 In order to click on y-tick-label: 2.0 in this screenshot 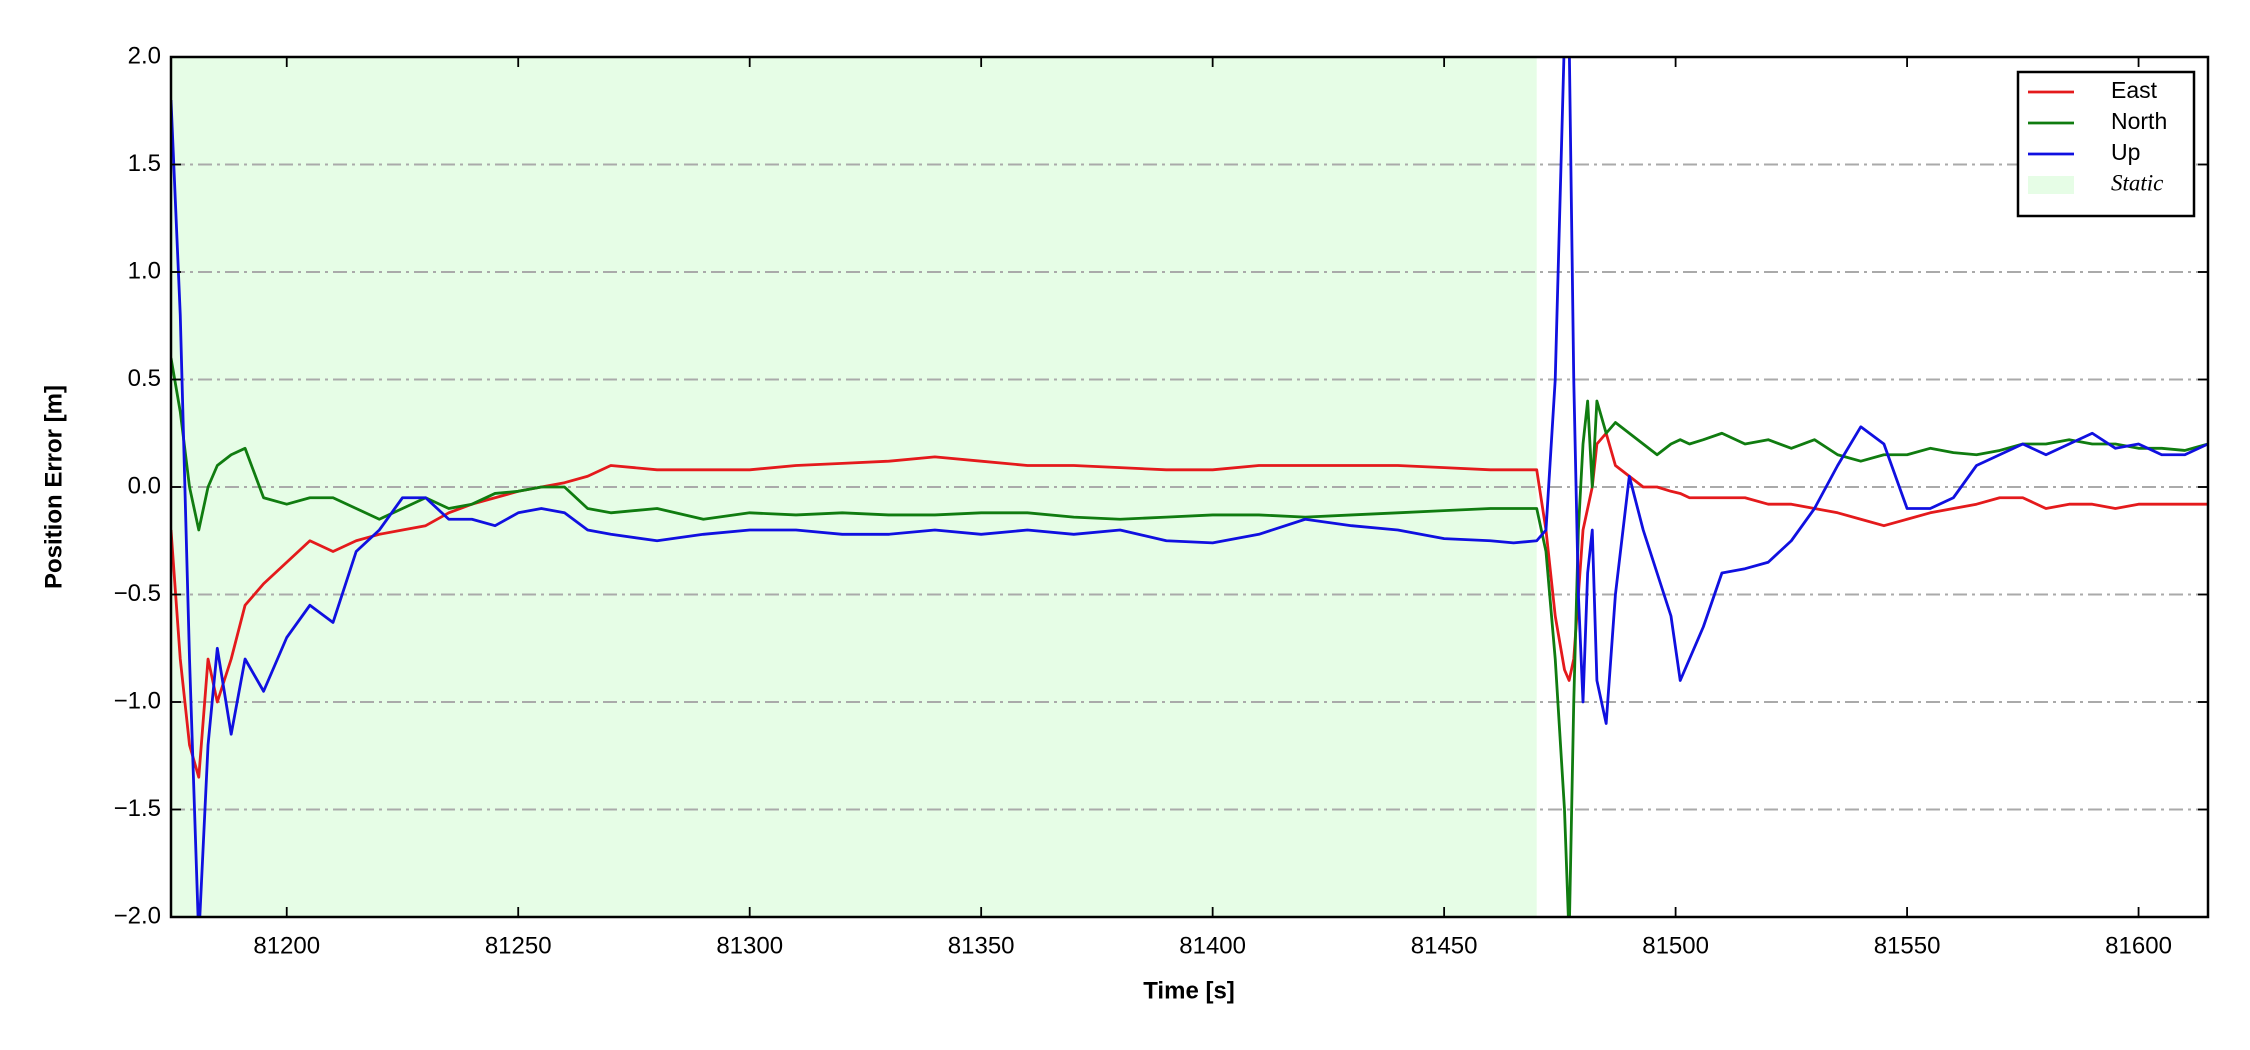, I will do `click(144, 55)`.